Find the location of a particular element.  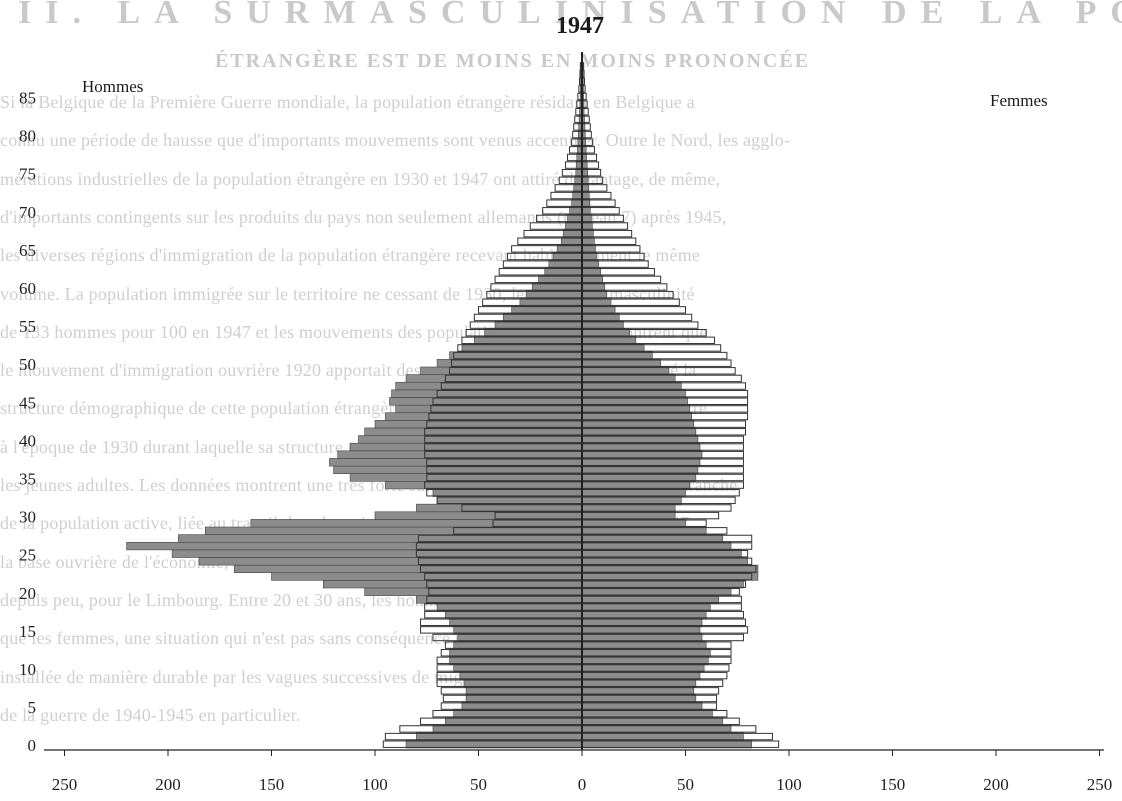

chart-title: 1947 is located at coordinates (580, 26).